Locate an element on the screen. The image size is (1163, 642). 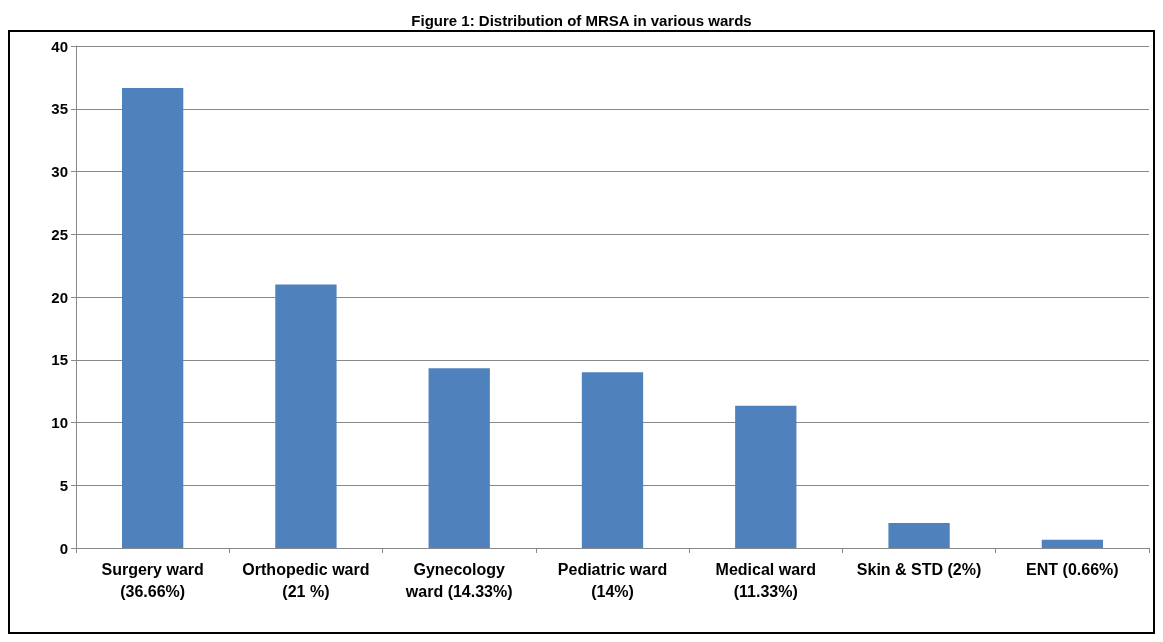
y-tick-label: 15 is located at coordinates (59, 360).